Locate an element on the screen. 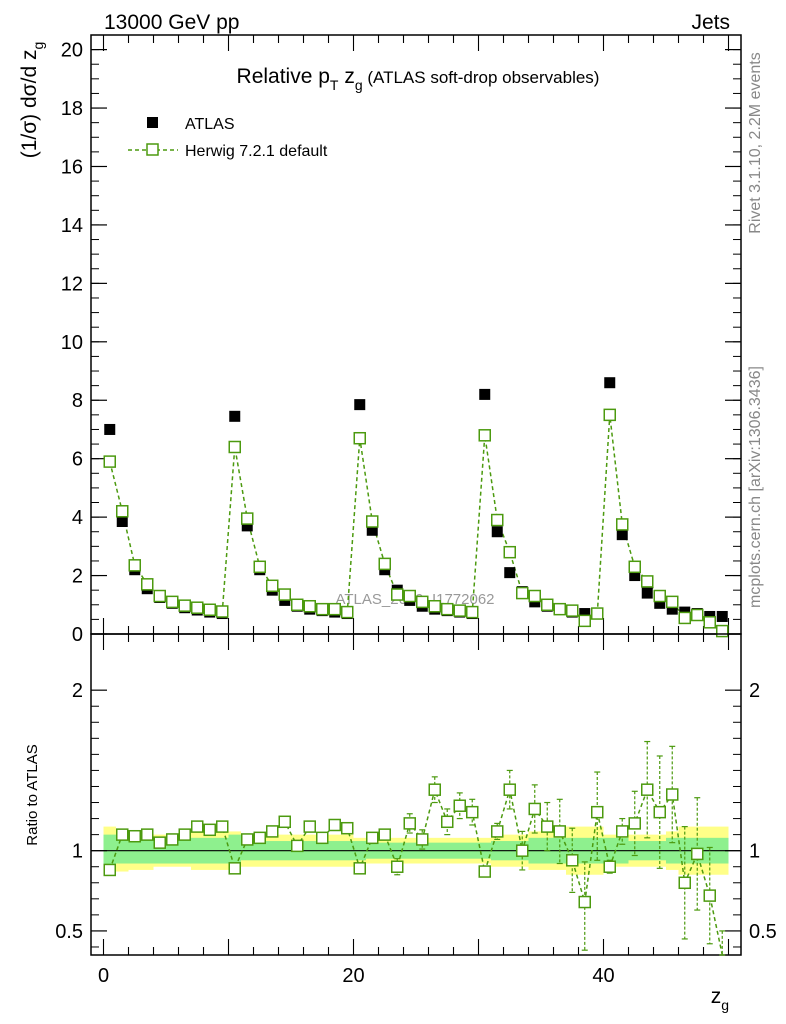 This screenshot has height=1024, width=786. y-tick-label: 18 is located at coordinates (72, 109).